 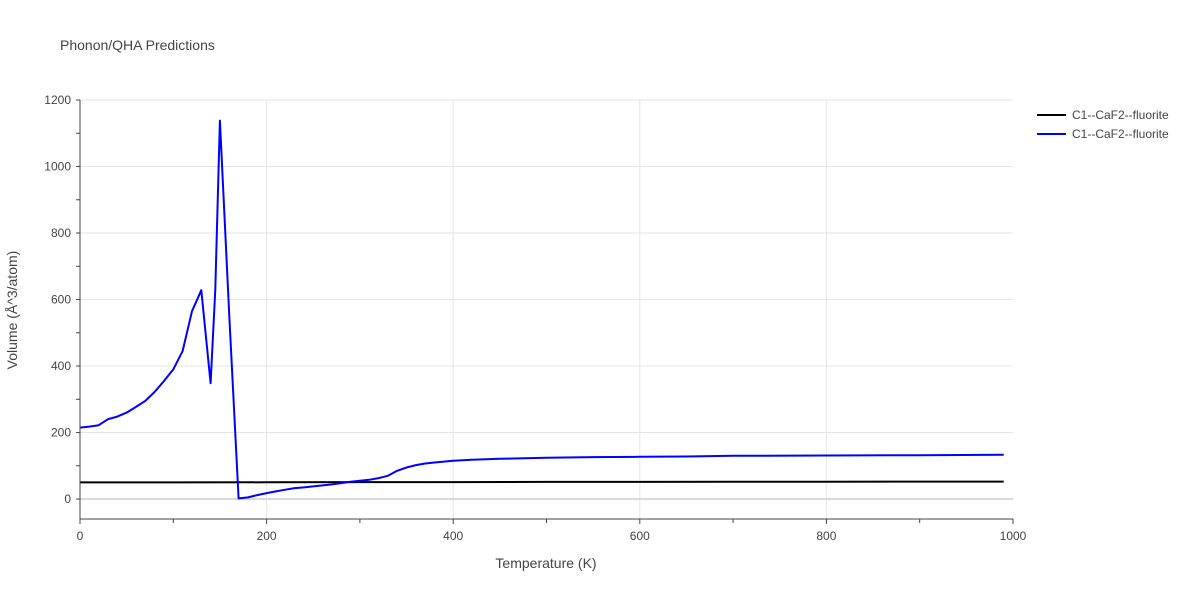 What do you see at coordinates (61, 233) in the screenshot?
I see `y-tick-label: 800` at bounding box center [61, 233].